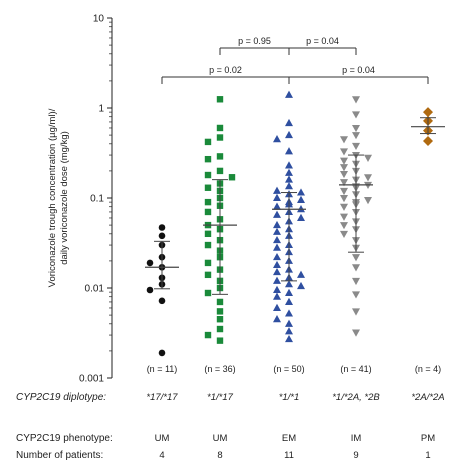  I want to click on patients-cell: 11, so click(289, 455).